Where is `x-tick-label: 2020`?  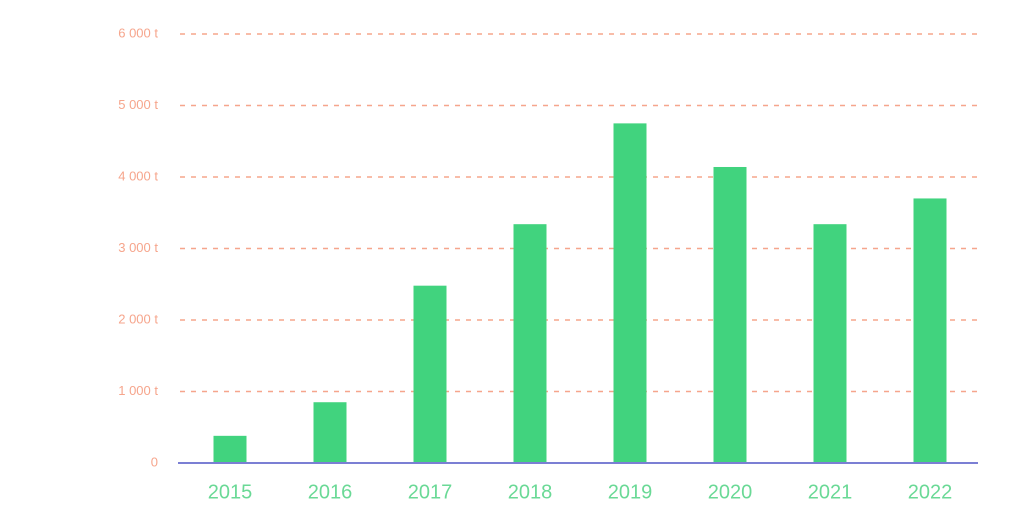
x-tick-label: 2020 is located at coordinates (730, 492).